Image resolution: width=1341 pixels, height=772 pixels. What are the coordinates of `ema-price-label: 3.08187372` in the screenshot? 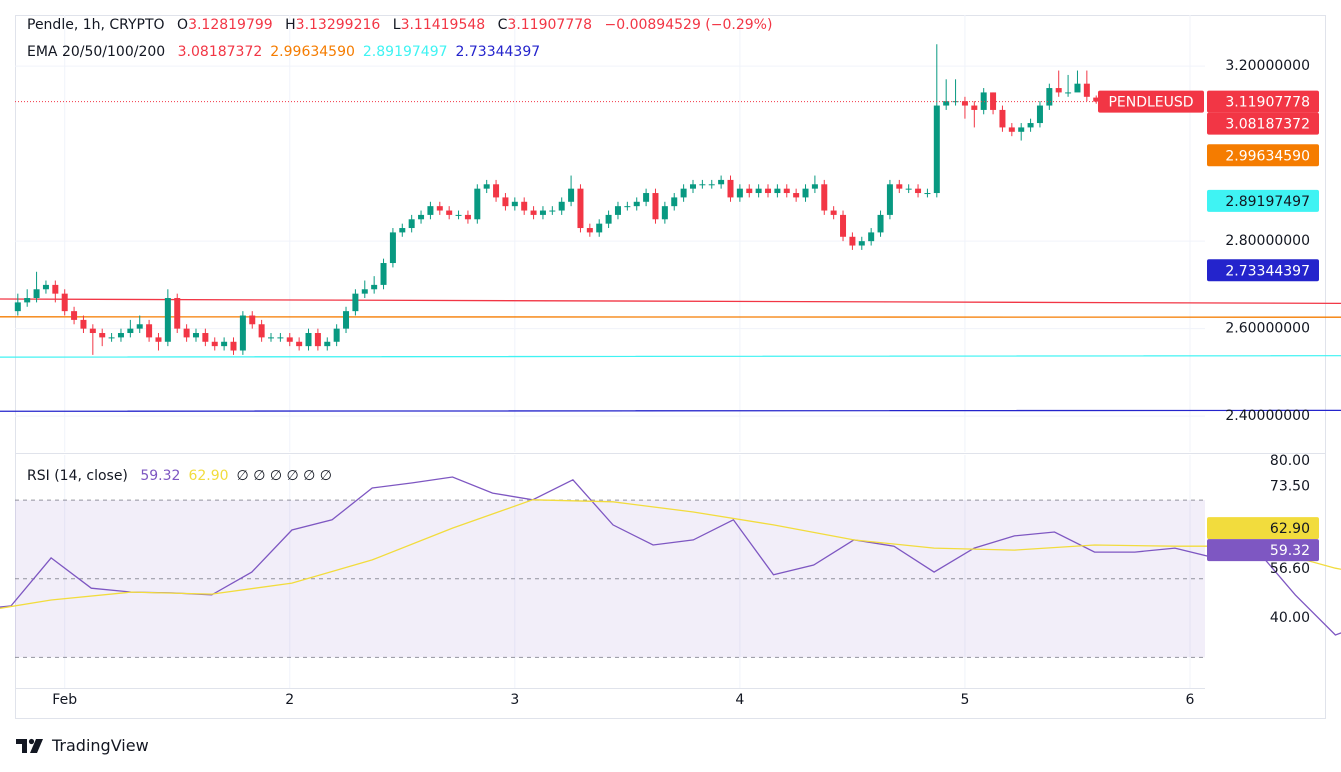 It's located at (1267, 125).